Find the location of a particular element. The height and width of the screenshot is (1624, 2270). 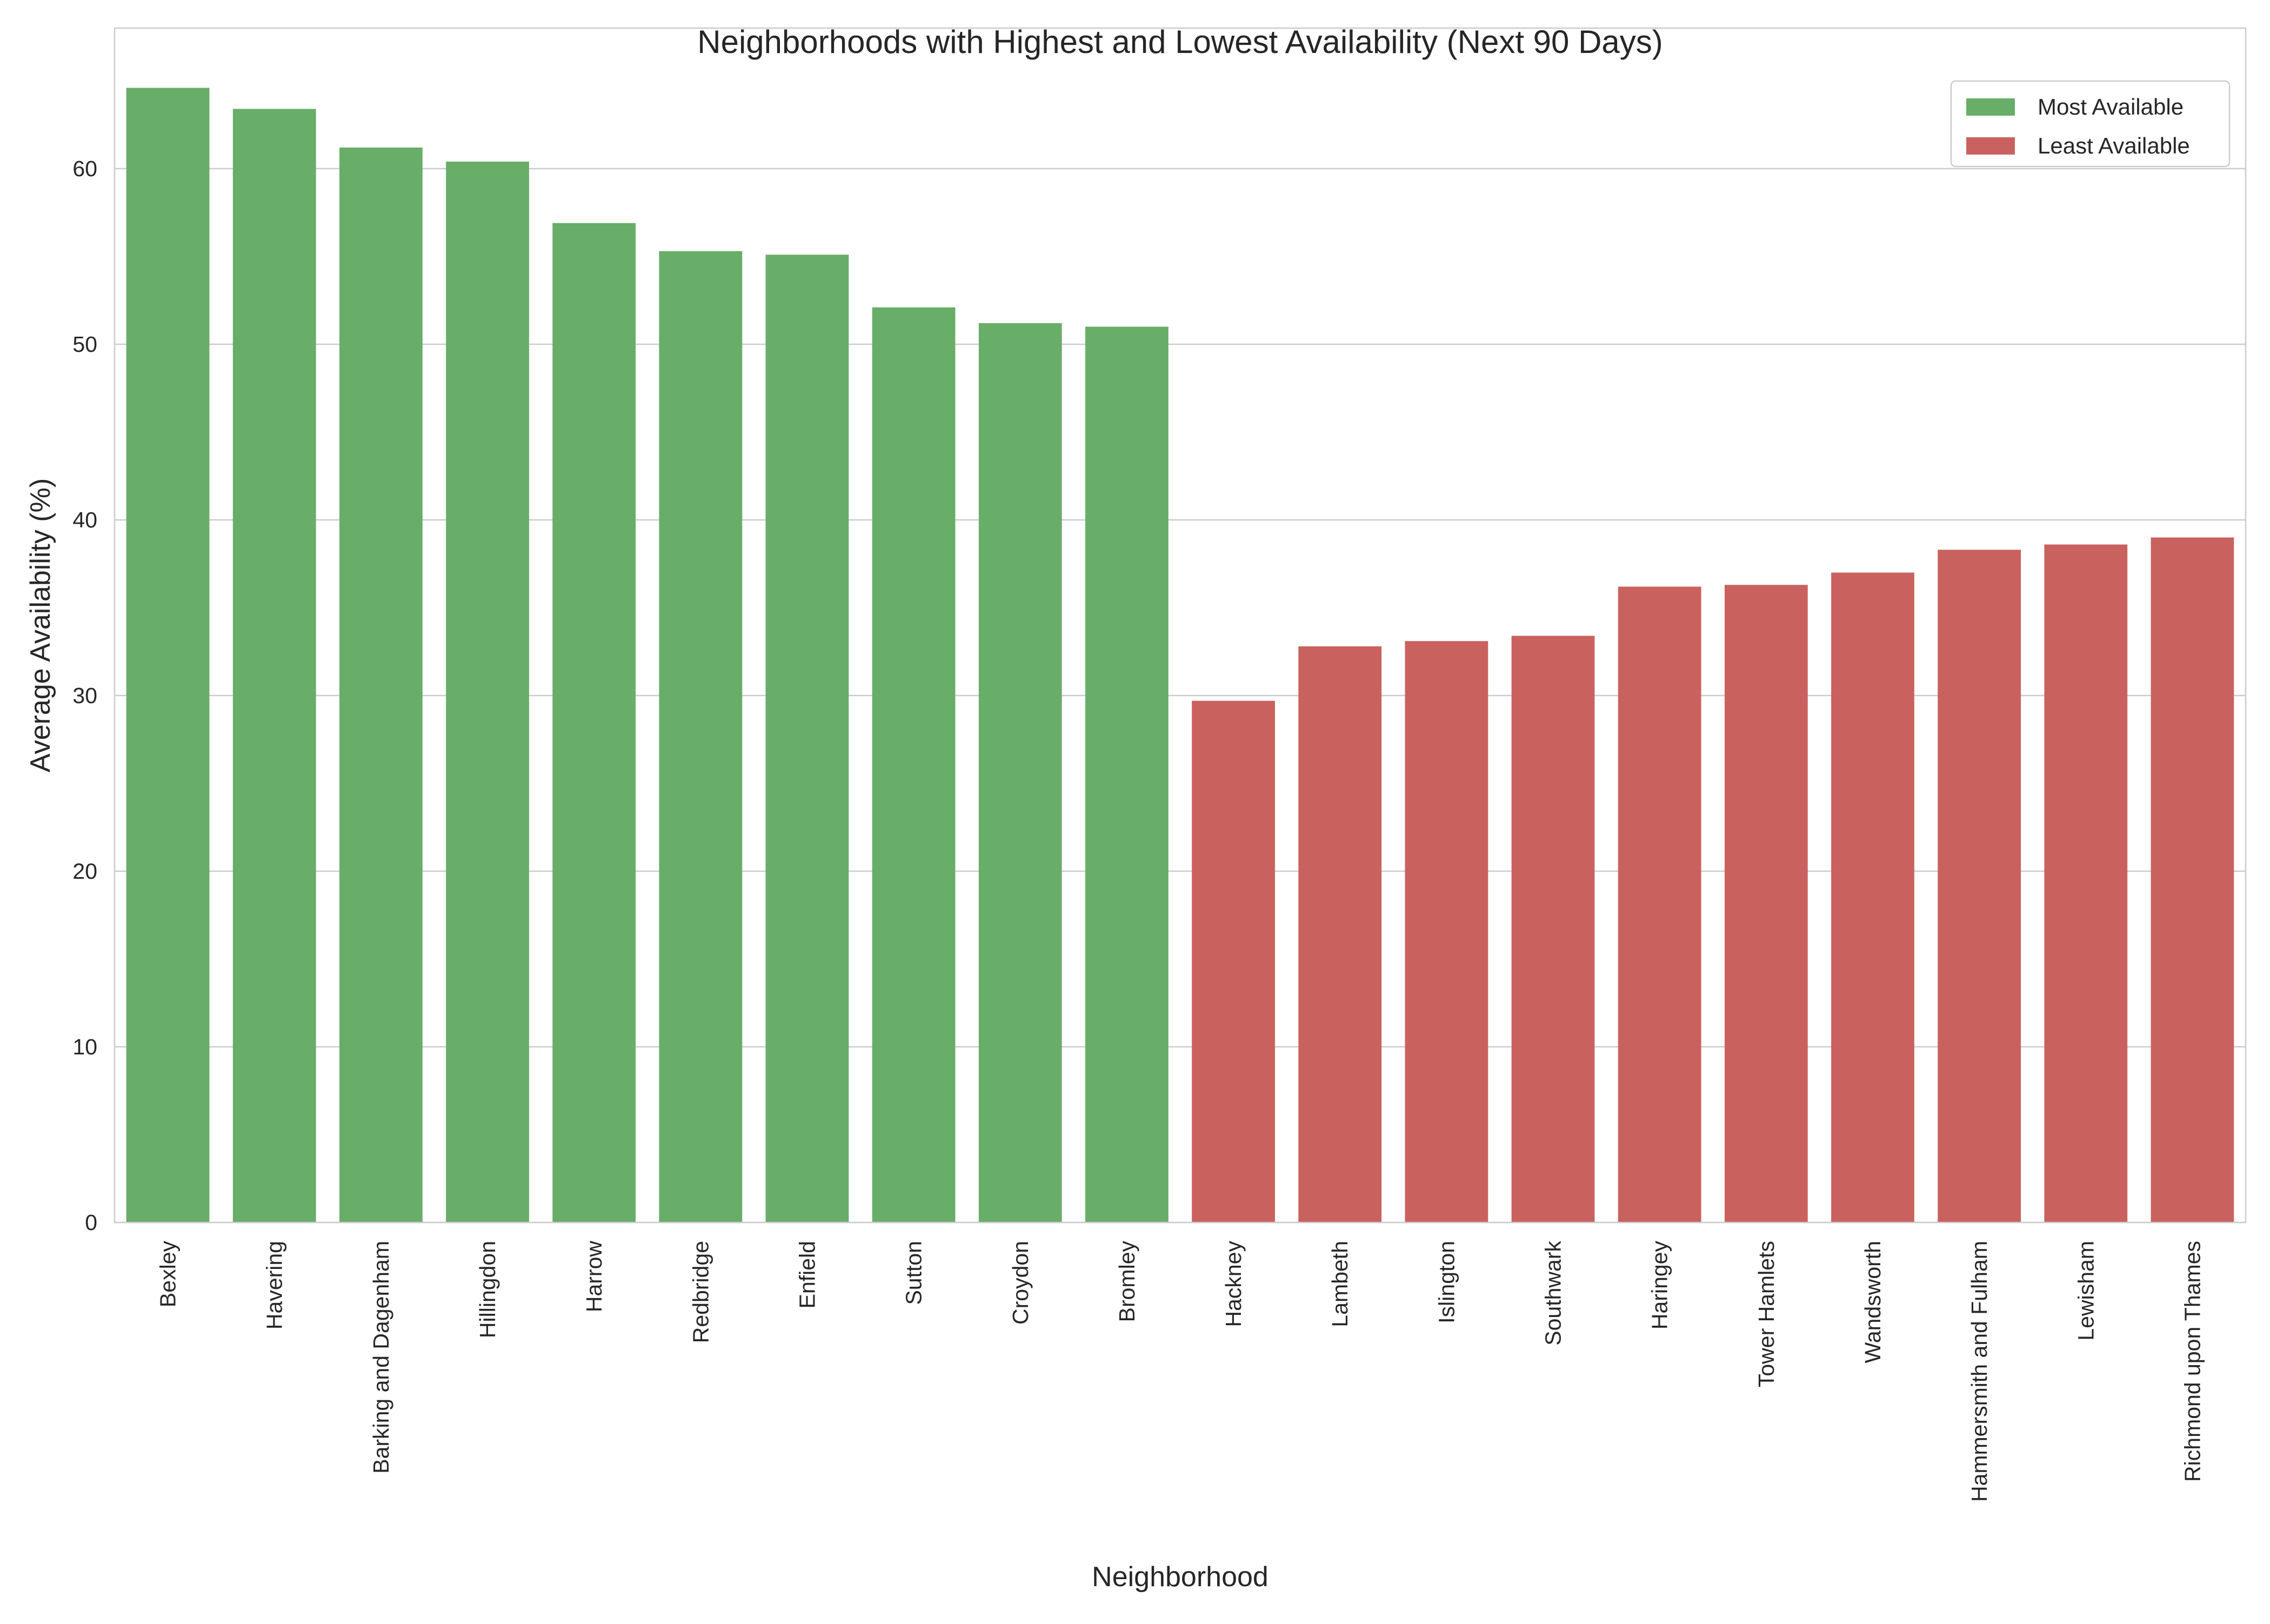

bar-havering is located at coordinates (274, 665).